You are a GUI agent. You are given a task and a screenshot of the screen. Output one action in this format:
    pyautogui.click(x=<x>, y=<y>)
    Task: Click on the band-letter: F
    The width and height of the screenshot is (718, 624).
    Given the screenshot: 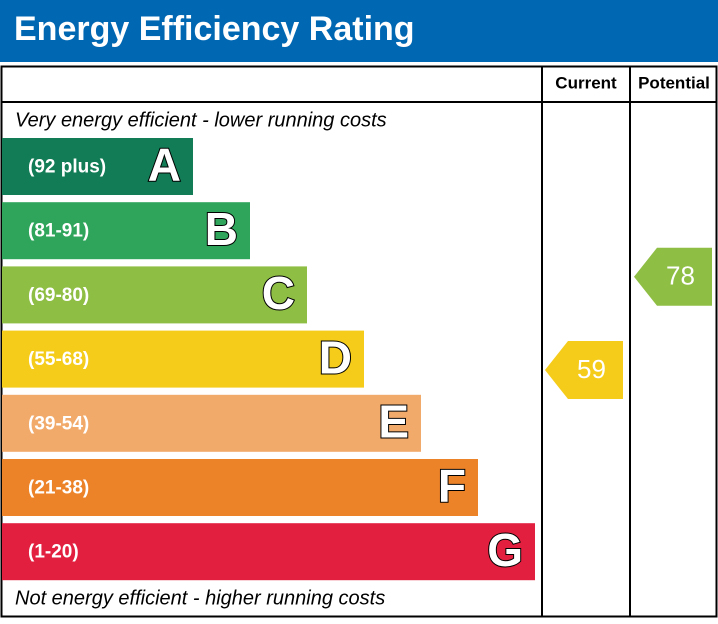 What is the action you would take?
    pyautogui.click(x=452, y=486)
    